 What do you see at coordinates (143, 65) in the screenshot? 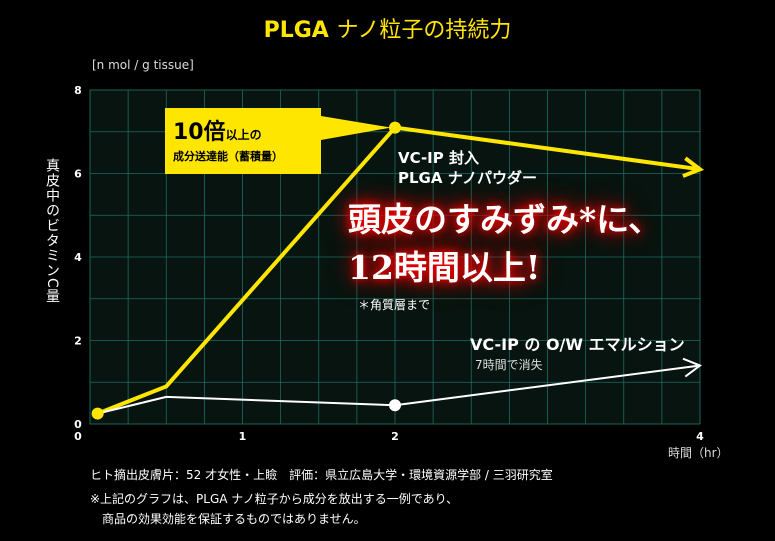
I see `y-unit: [n mol / g tissue]` at bounding box center [143, 65].